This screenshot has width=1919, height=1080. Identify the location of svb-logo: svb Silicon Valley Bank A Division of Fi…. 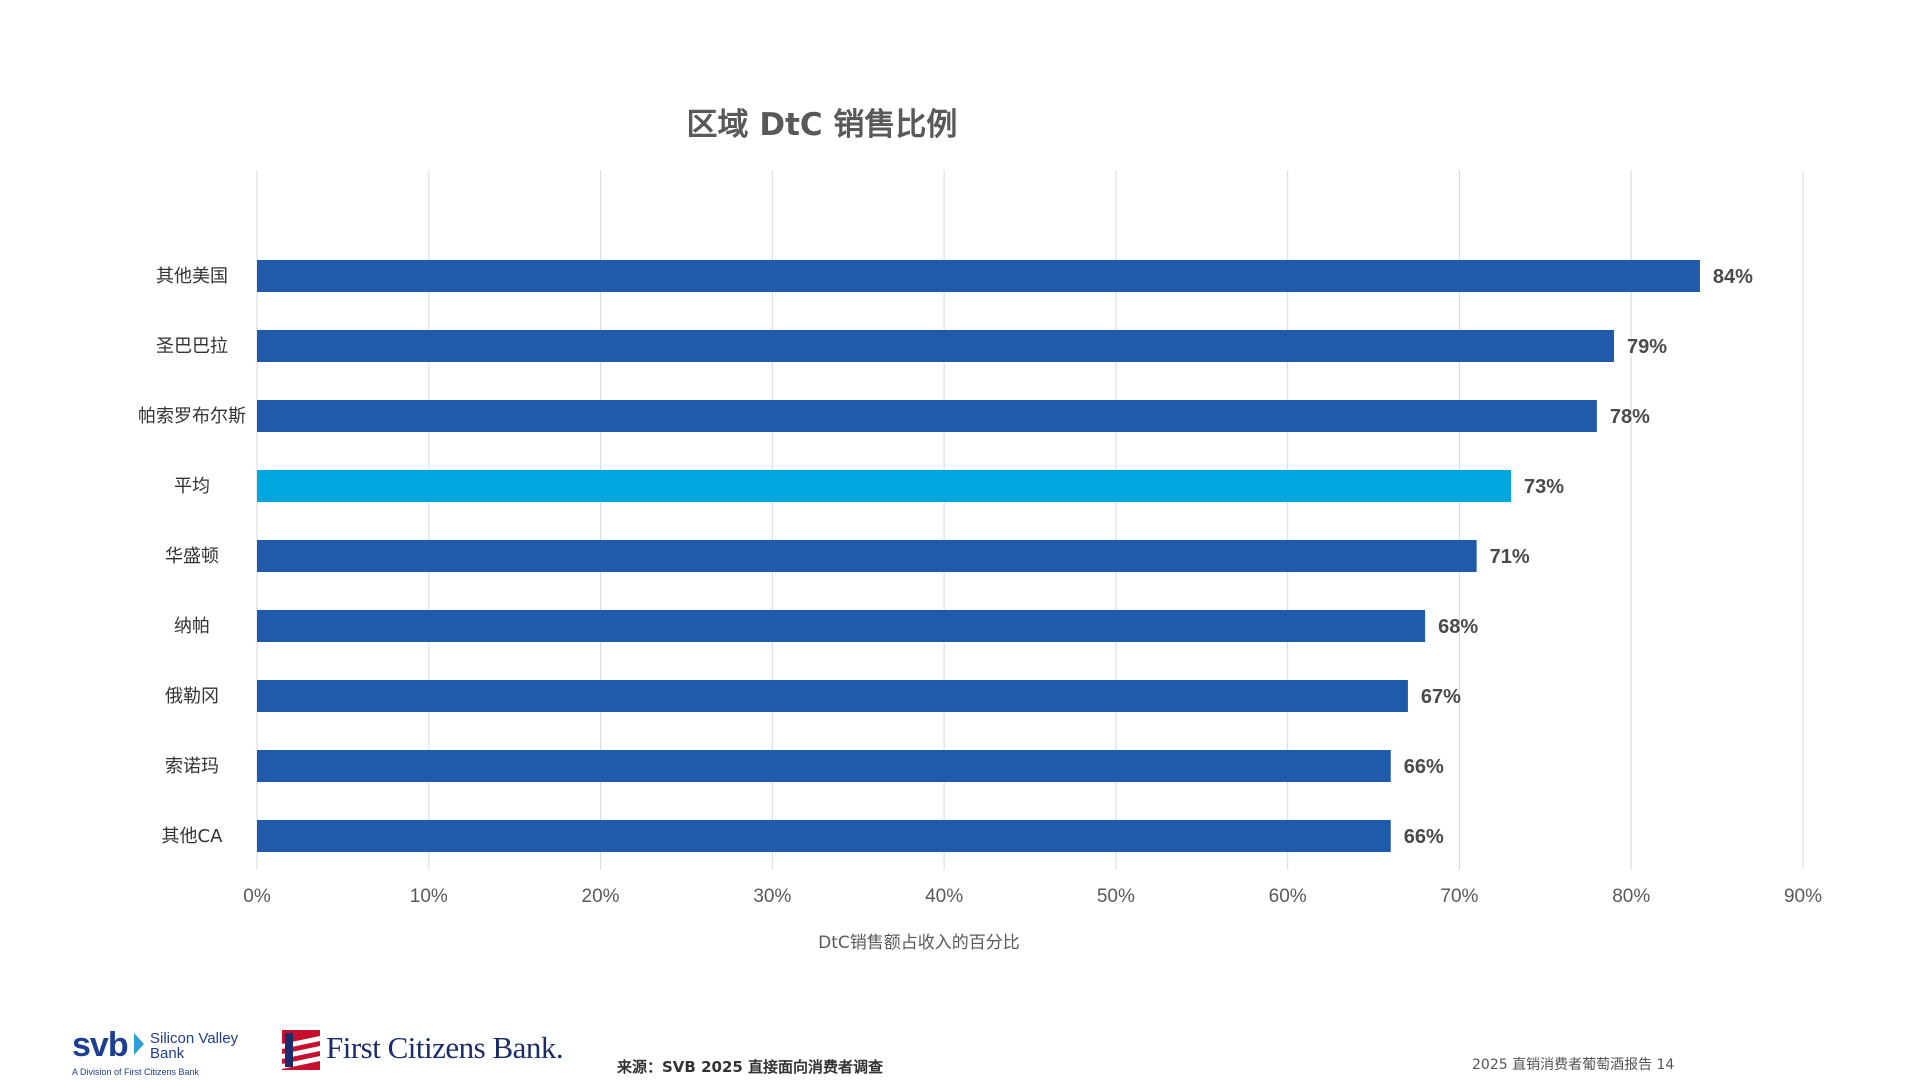
(159, 1052).